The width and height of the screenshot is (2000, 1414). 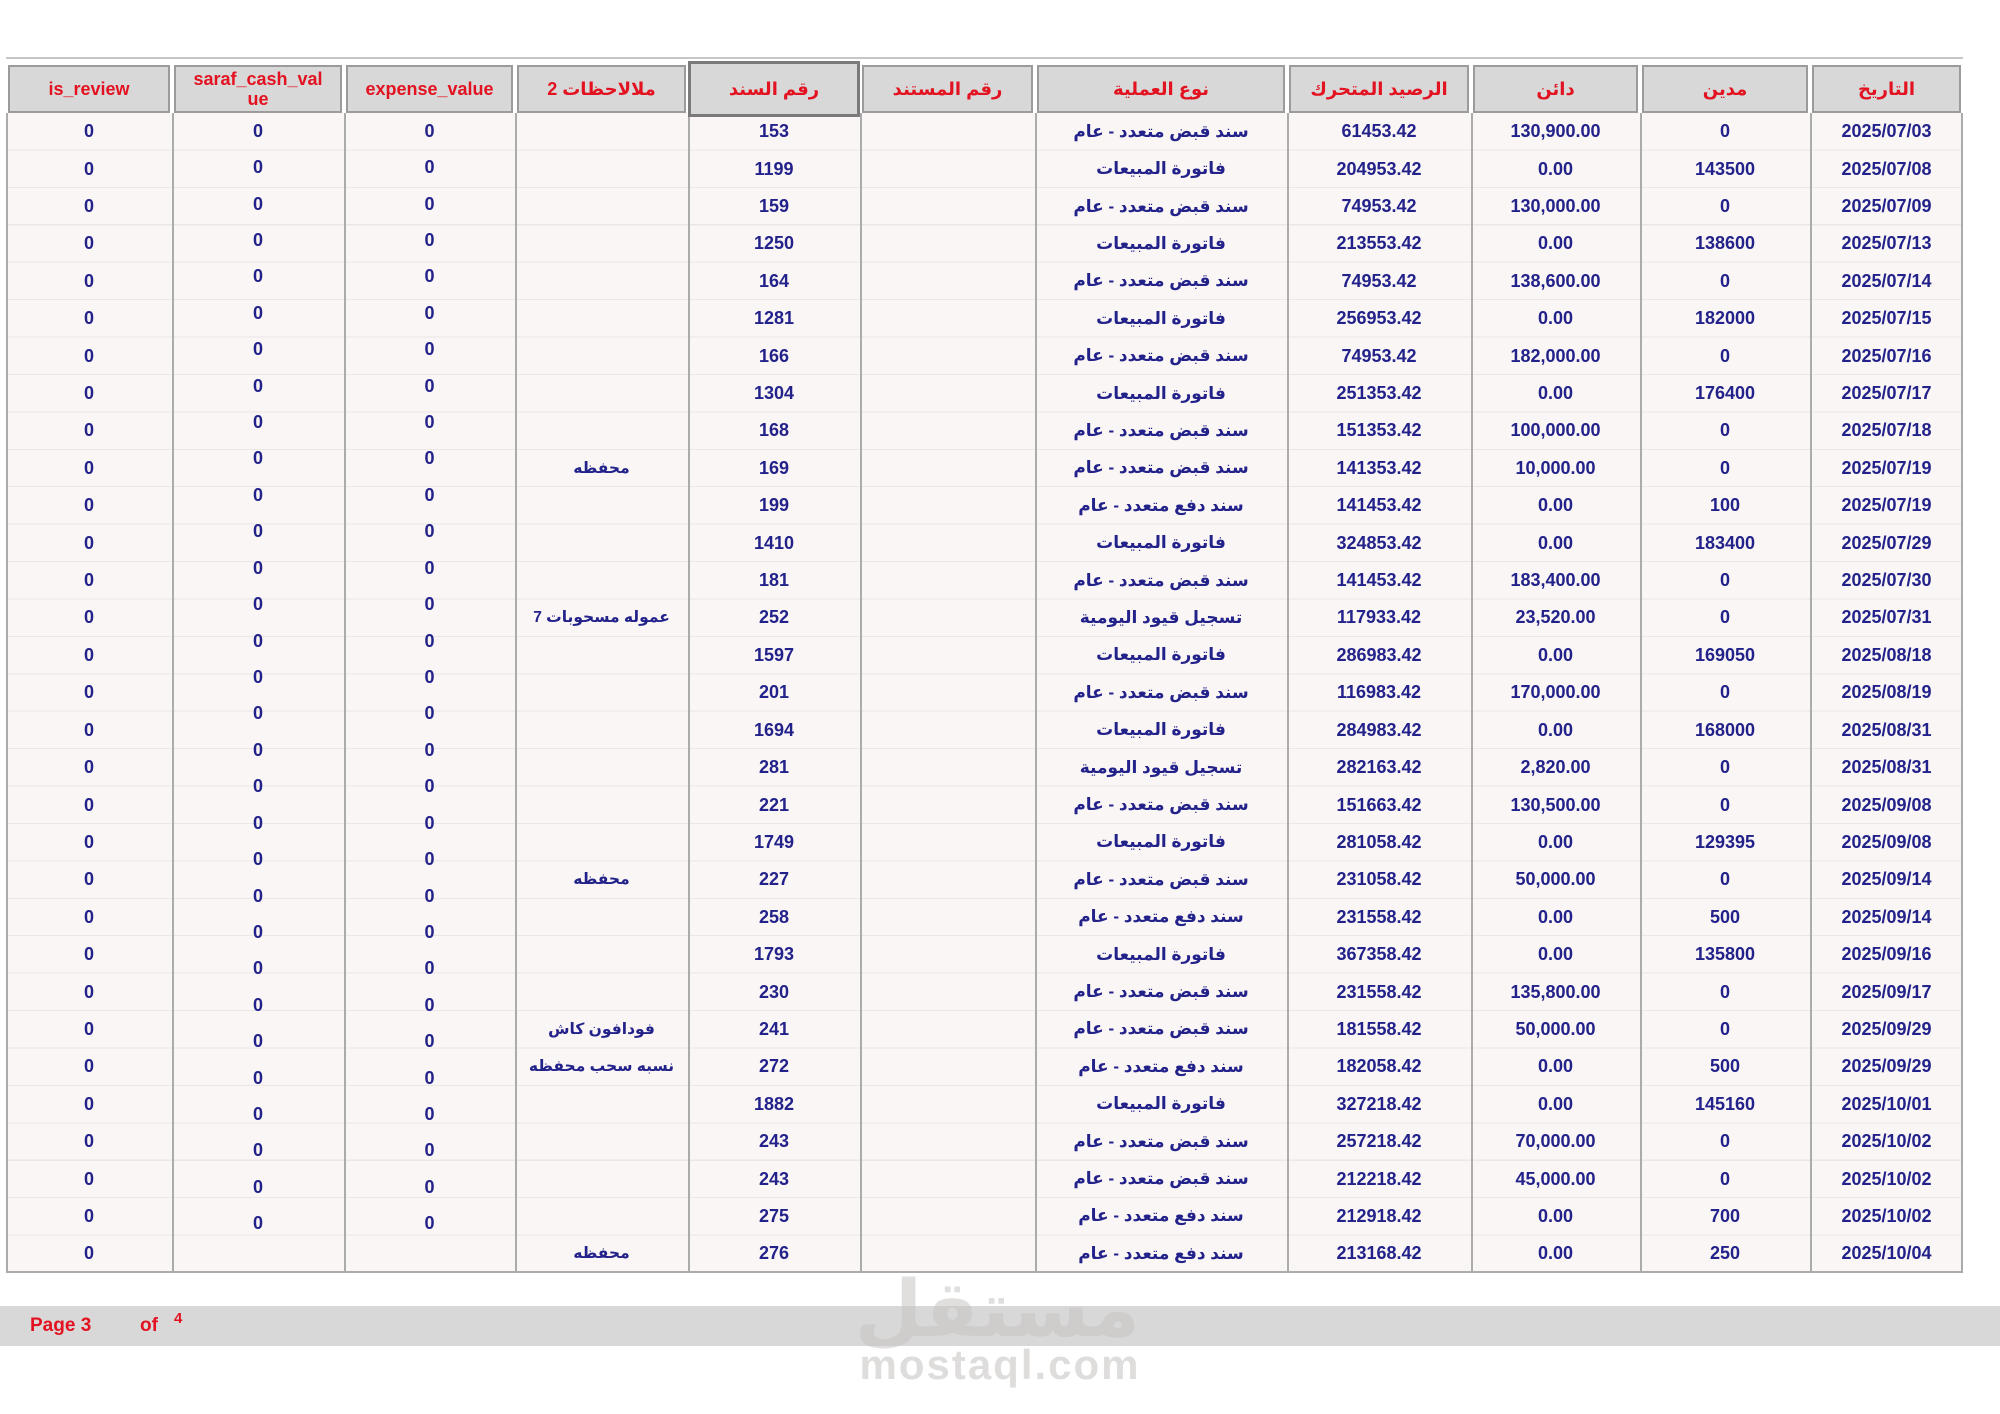 What do you see at coordinates (1886, 1215) in the screenshot?
I see `date-cell: 2025/10/02` at bounding box center [1886, 1215].